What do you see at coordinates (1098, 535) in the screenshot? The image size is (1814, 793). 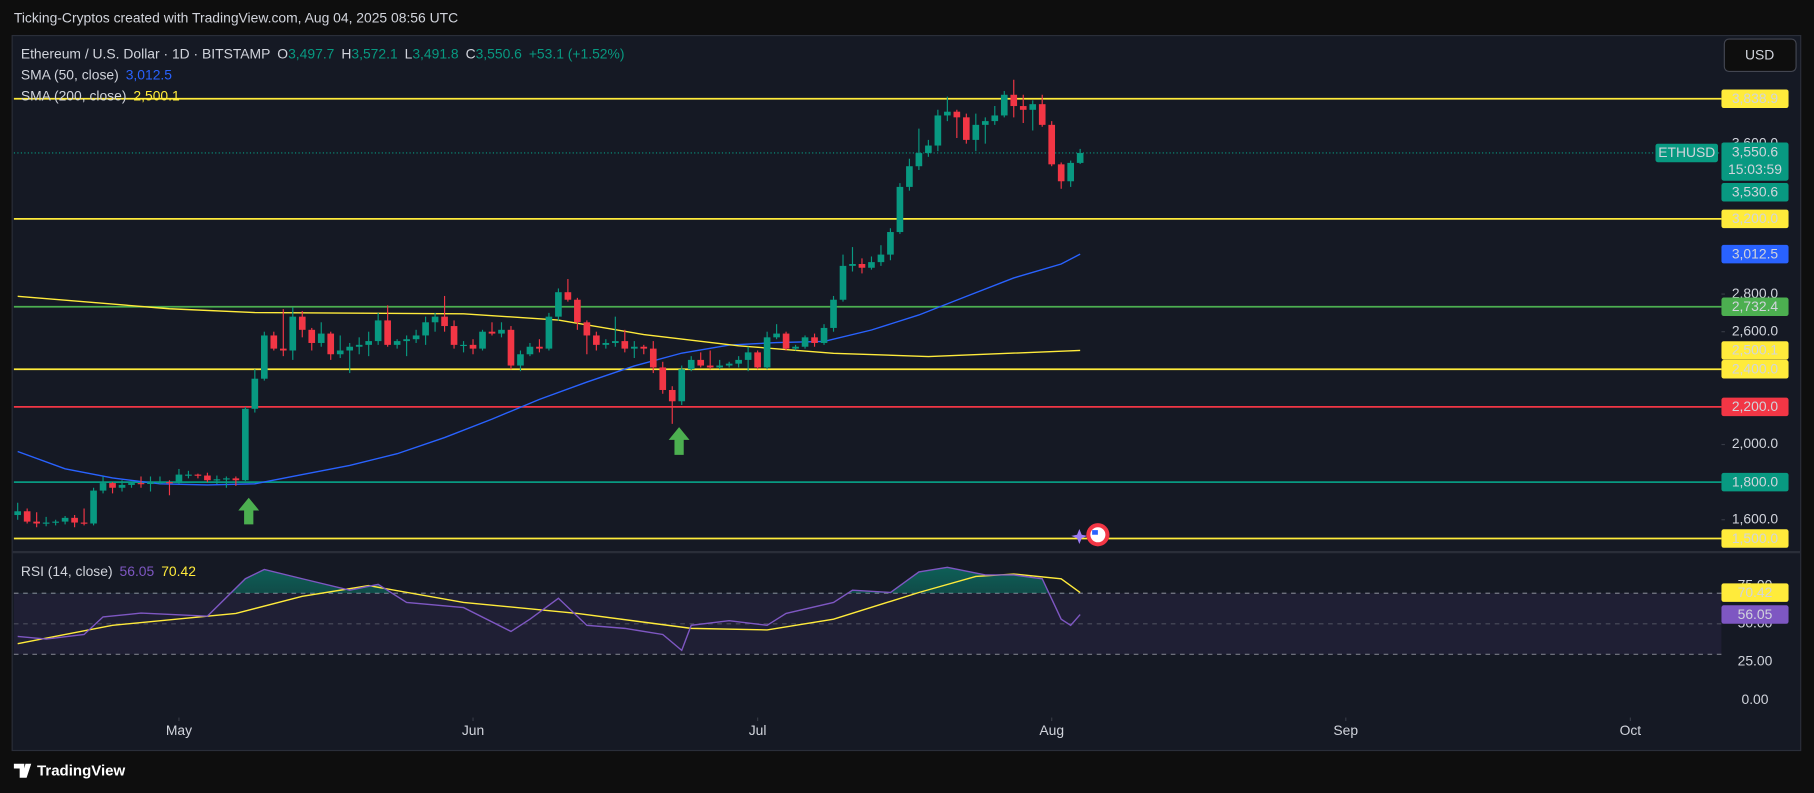 I see `event-flag-inner` at bounding box center [1098, 535].